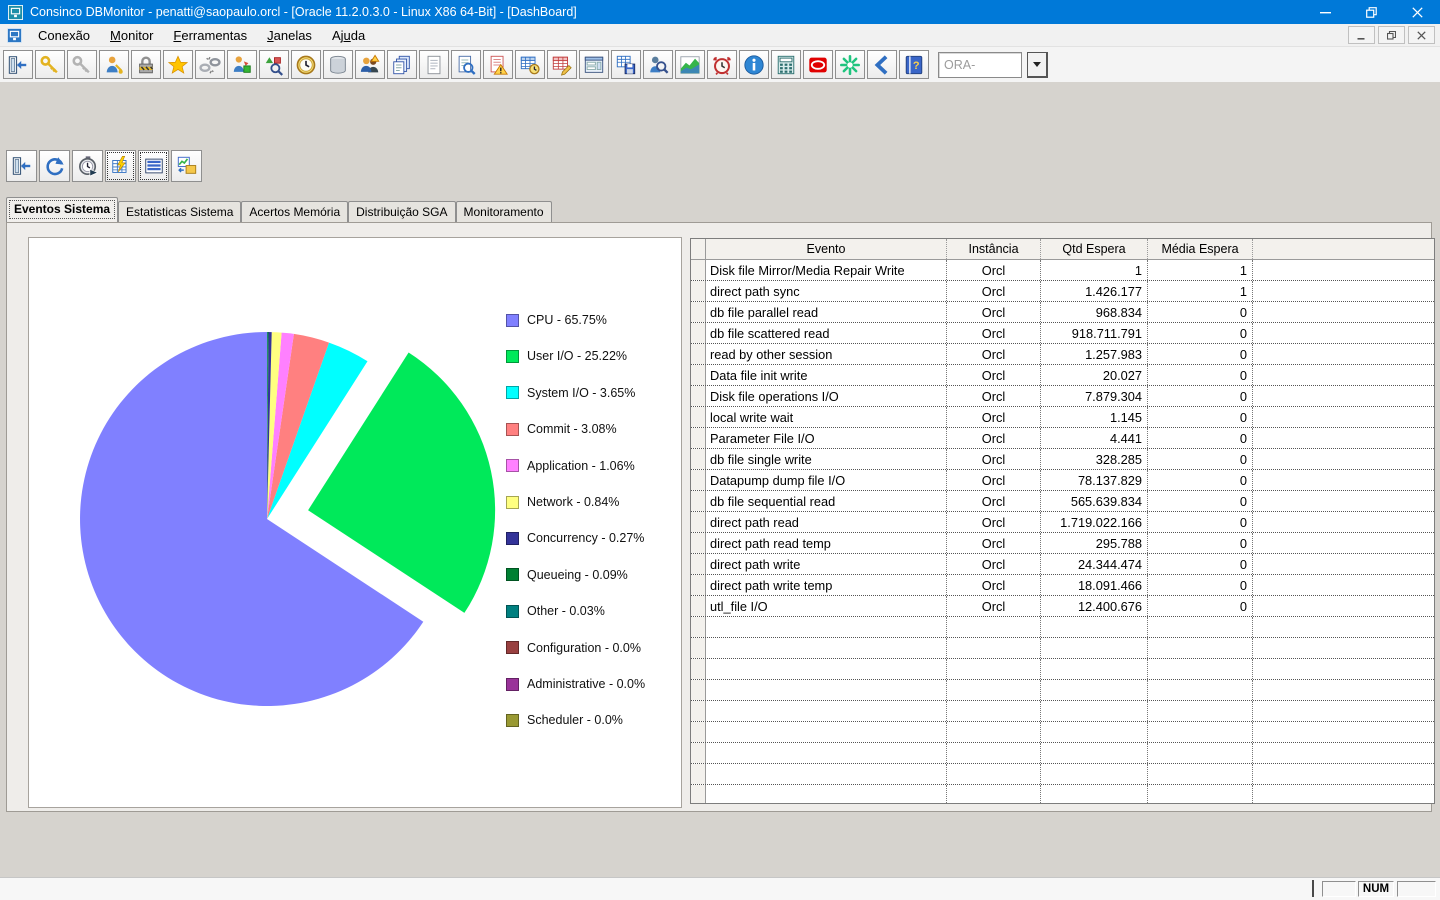 The width and height of the screenshot is (1440, 900). I want to click on tab-eventos-sistema: Eventos Sistema, so click(62, 209).